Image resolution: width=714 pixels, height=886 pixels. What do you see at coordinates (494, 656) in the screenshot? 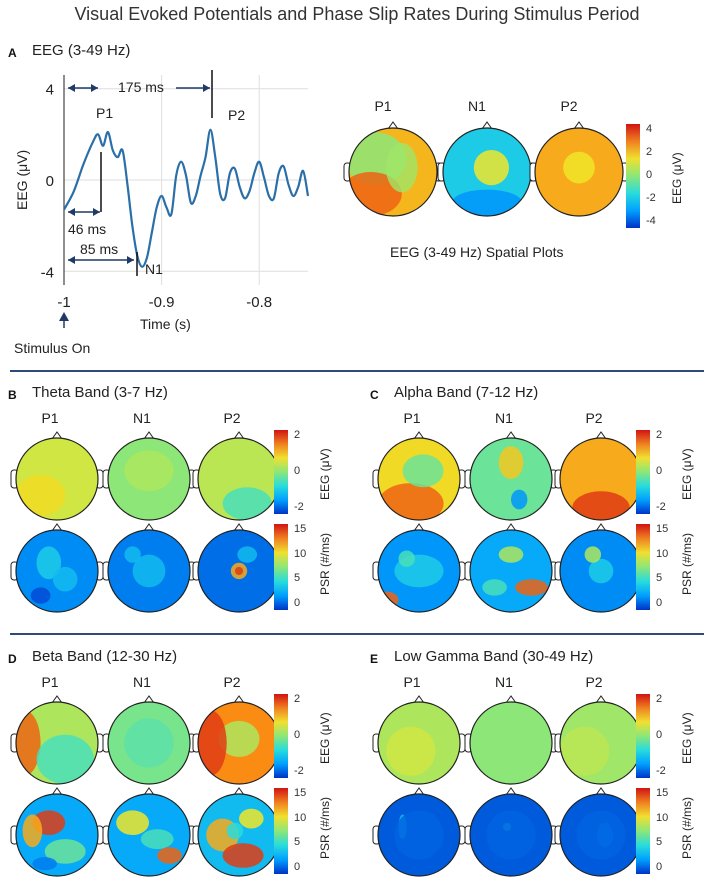
I see `panel-e-title: Low Gamma Band (30-49 Hz)` at bounding box center [494, 656].